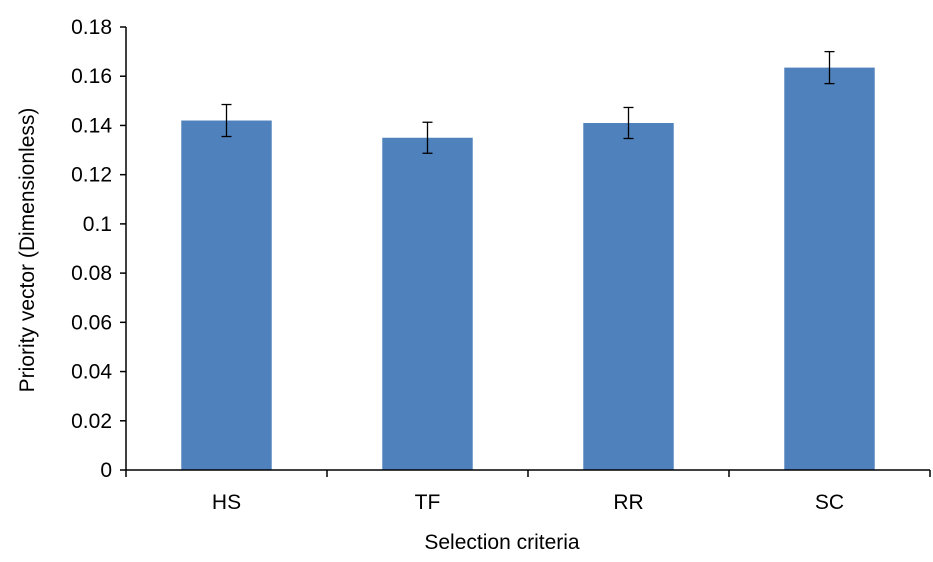  Describe the element at coordinates (628, 123) in the screenshot. I see `error-bar-rr` at that location.